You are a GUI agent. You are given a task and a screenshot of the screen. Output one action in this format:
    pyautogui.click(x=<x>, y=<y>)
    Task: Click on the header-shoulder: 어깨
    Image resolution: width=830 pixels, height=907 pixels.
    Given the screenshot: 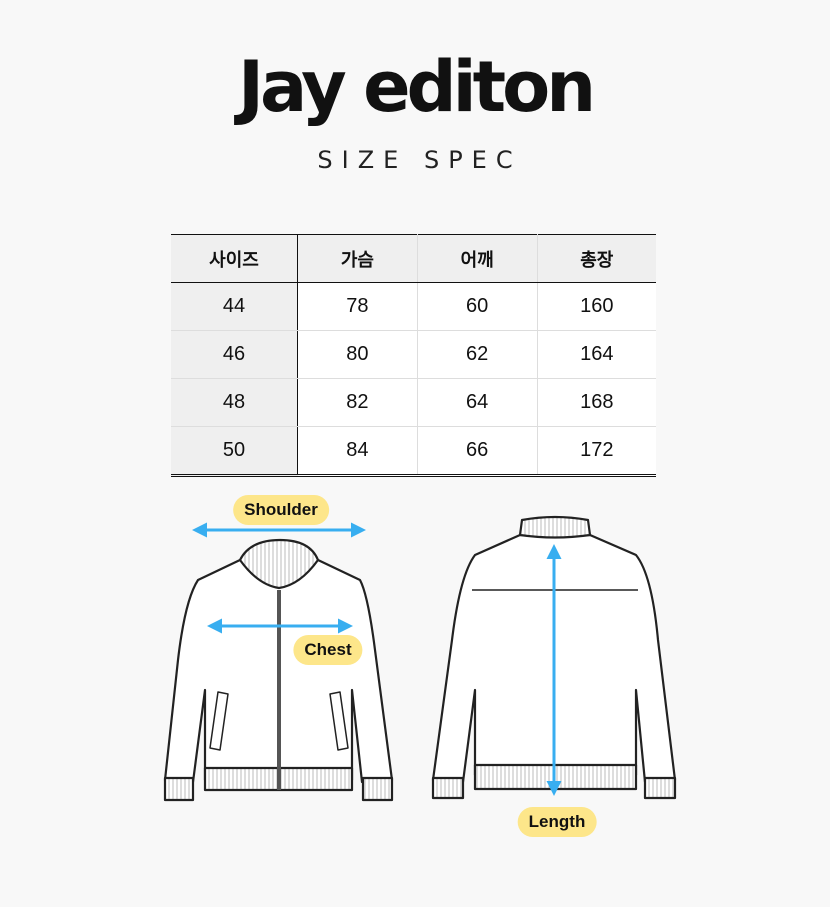 What is the action you would take?
    pyautogui.click(x=477, y=258)
    